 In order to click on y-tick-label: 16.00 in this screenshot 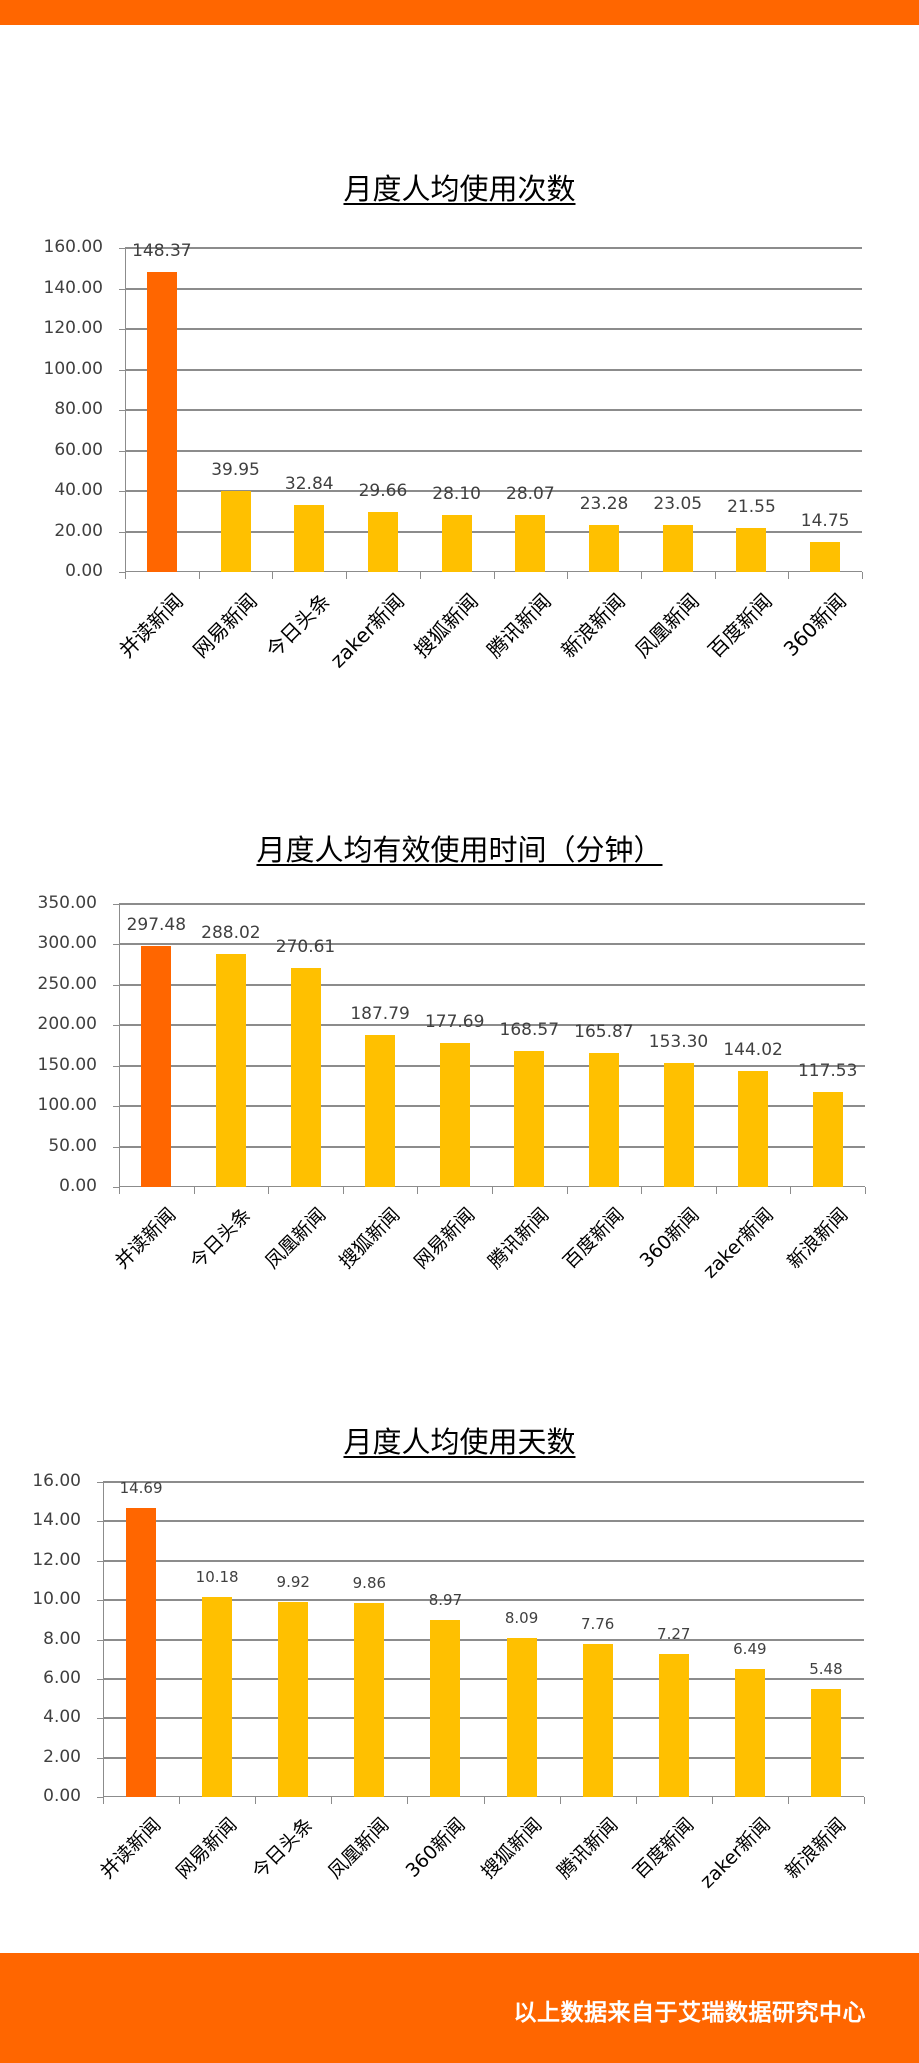, I will do `click(56, 1481)`.